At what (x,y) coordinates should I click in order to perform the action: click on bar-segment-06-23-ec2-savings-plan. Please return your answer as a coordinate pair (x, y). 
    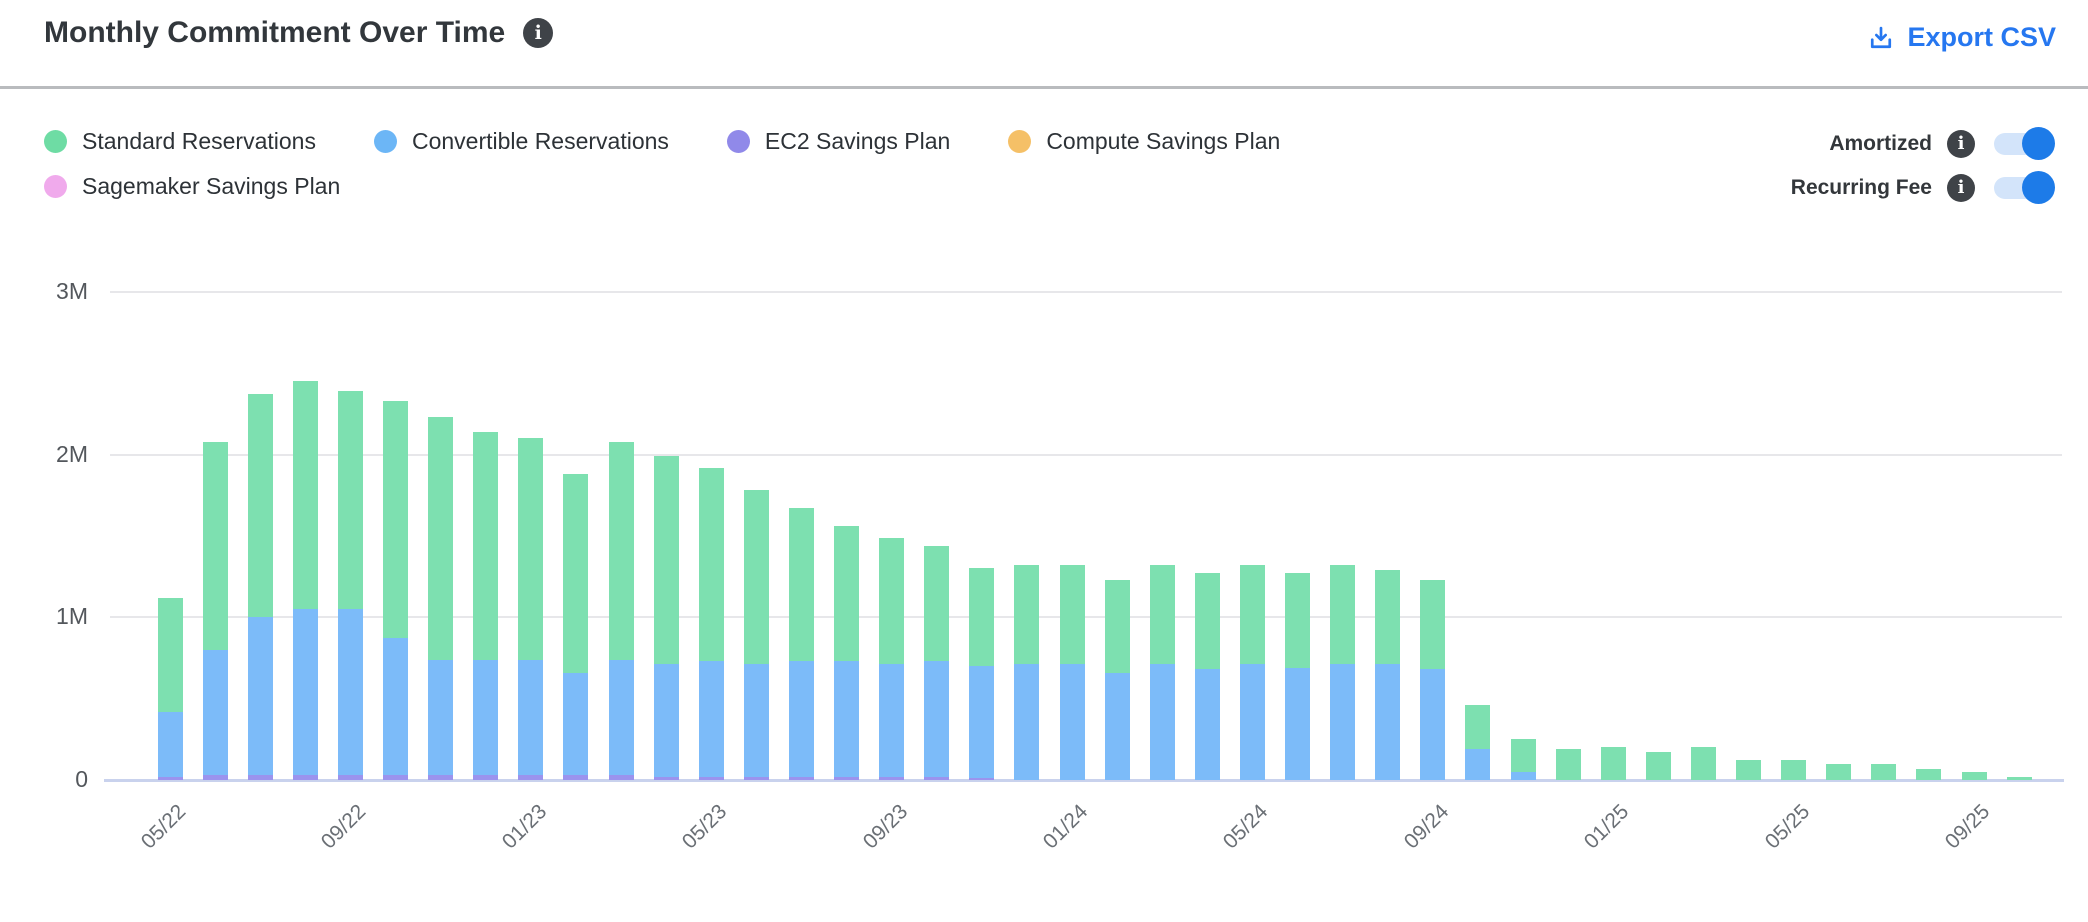
    Looking at the image, I should click on (756, 778).